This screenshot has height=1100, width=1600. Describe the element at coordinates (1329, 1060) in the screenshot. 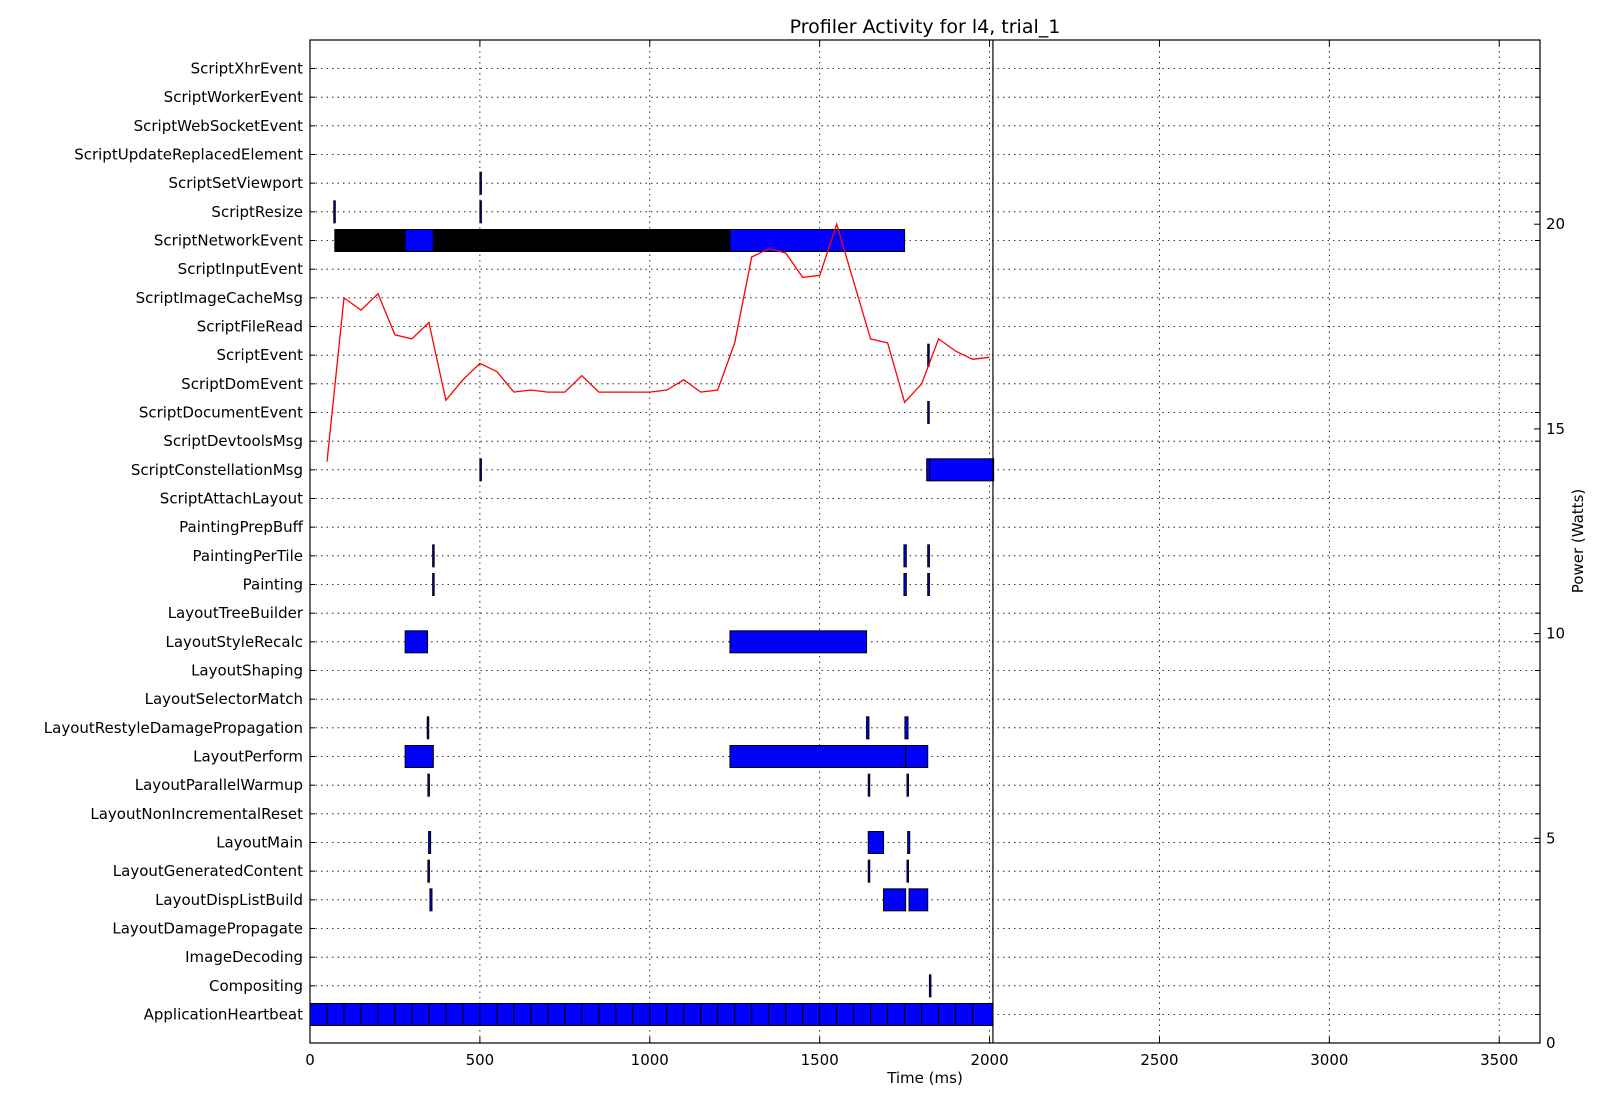

I see `x-tick-label: 3000` at that location.